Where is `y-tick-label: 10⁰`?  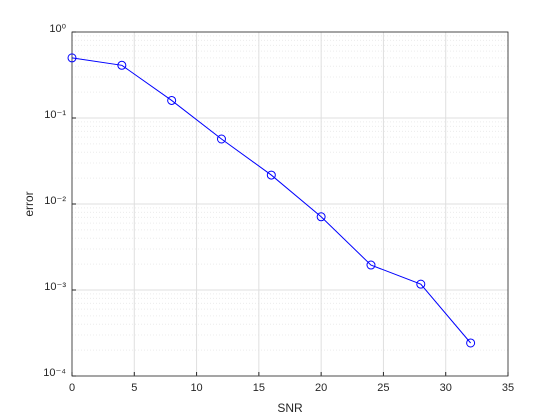 y-tick-label: 10⁰ is located at coordinates (57, 29).